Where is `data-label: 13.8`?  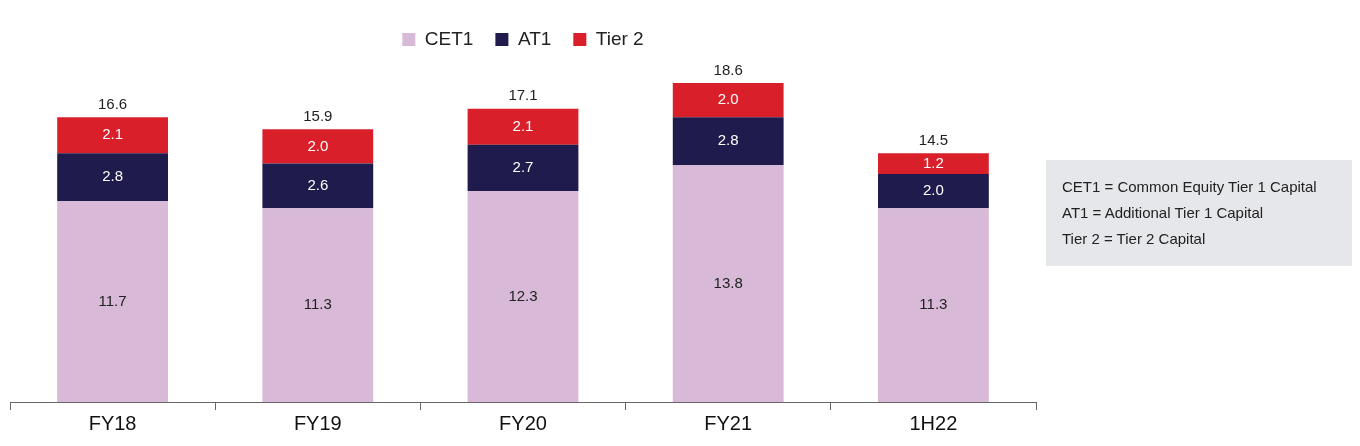
data-label: 13.8 is located at coordinates (728, 282).